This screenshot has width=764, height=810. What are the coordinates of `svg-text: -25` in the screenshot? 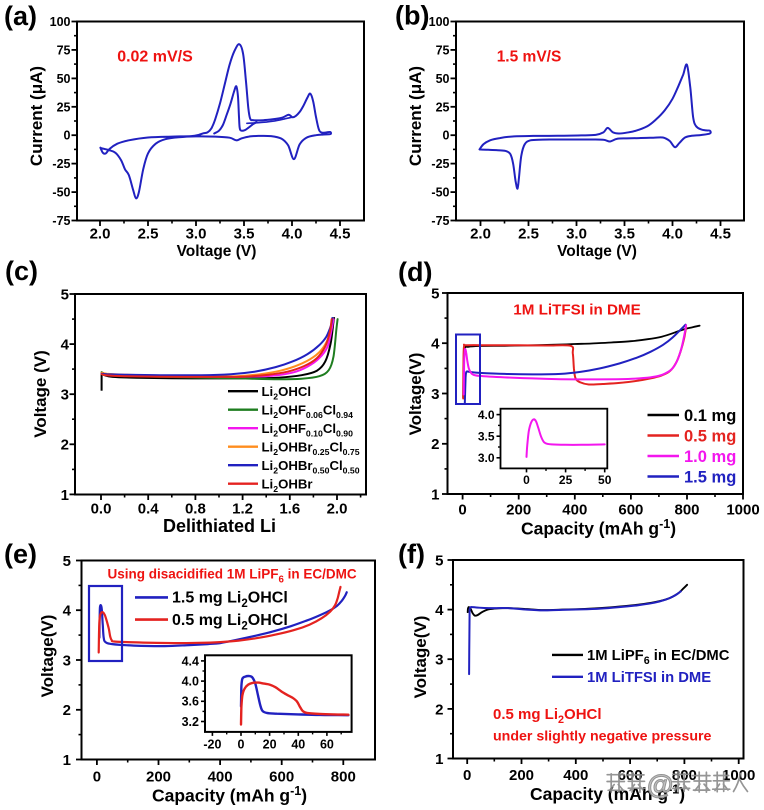 It's located at (61, 164).